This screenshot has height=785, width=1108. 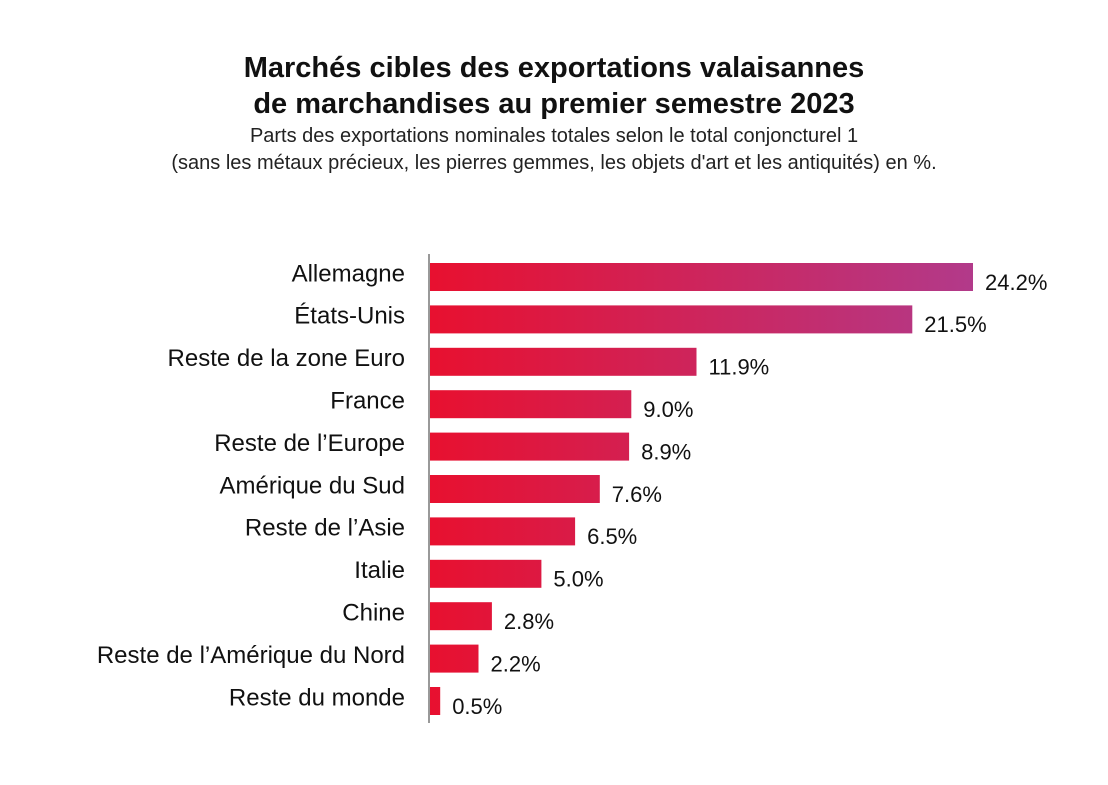 I want to click on value-label-4: 8.9%, so click(x=666, y=451).